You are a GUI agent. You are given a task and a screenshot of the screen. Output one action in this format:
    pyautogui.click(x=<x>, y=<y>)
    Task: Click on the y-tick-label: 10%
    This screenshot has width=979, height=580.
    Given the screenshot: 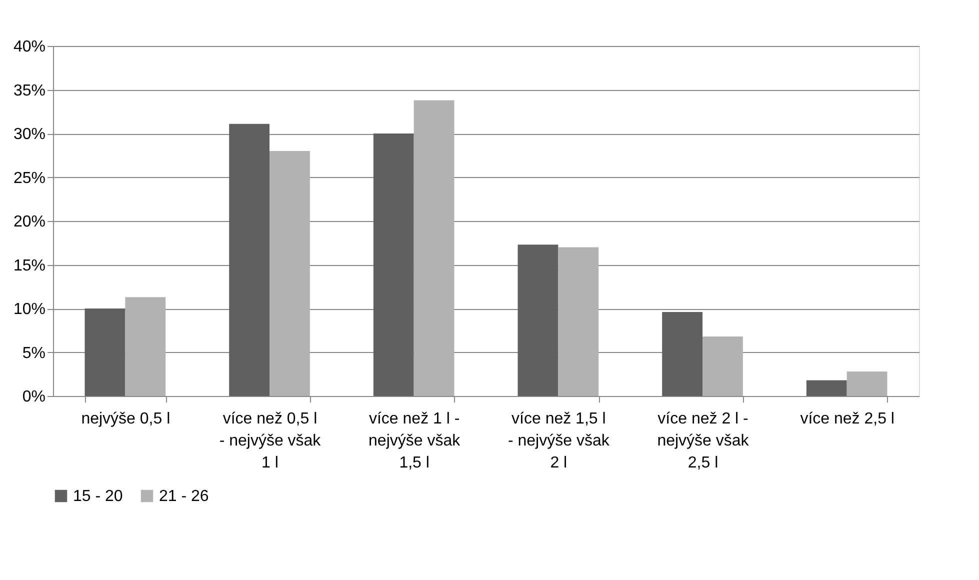 What is the action you would take?
    pyautogui.click(x=29, y=309)
    